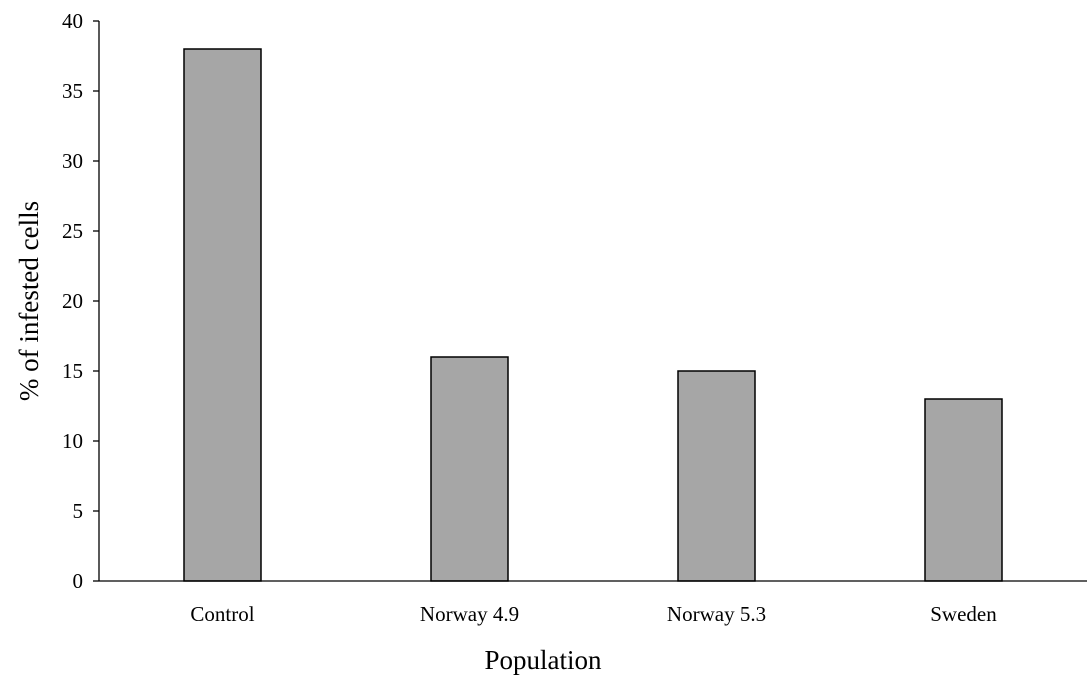 The height and width of the screenshot is (684, 1087). I want to click on x-tick-label: Control, so click(222, 614).